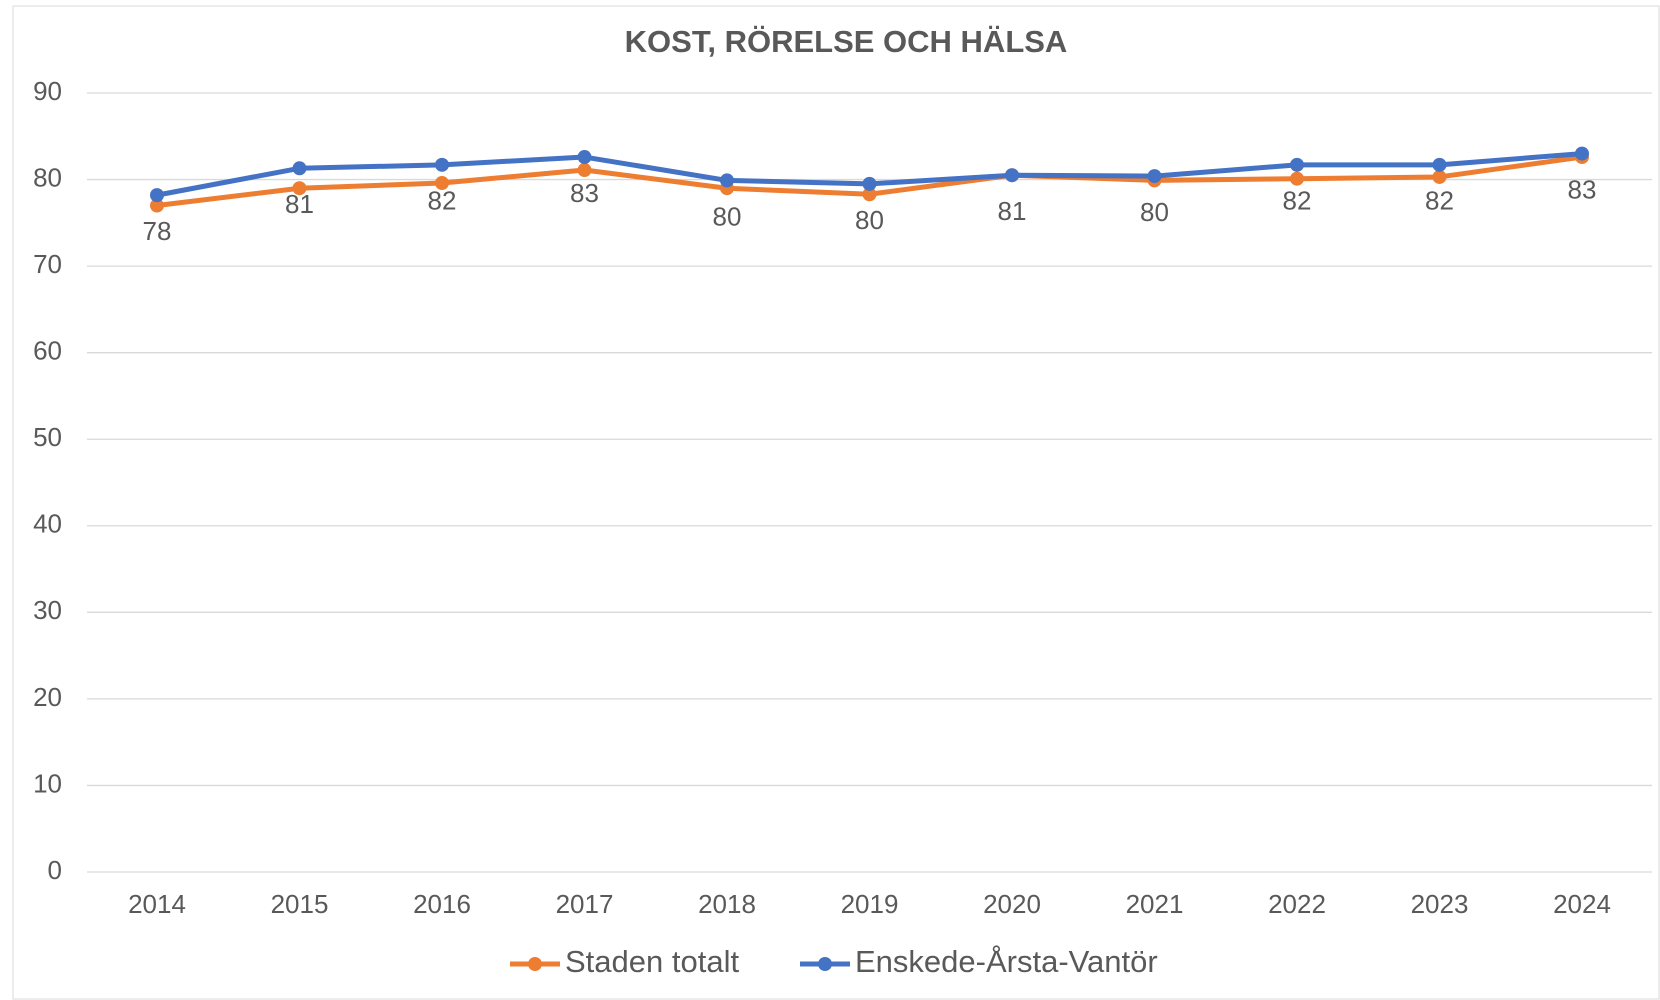  Describe the element at coordinates (157, 231) in the screenshot. I see `data-label: 78` at that location.